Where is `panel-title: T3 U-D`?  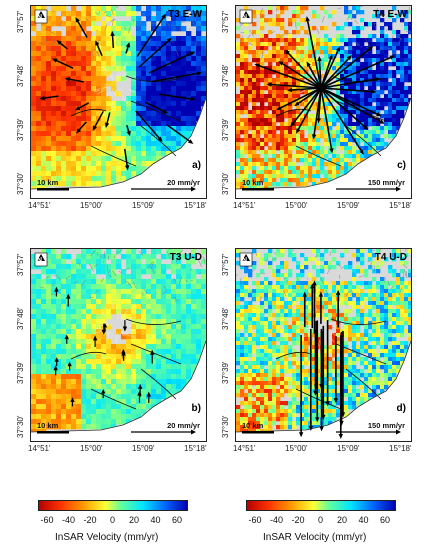
panel-title: T3 U-D is located at coordinates (185, 257).